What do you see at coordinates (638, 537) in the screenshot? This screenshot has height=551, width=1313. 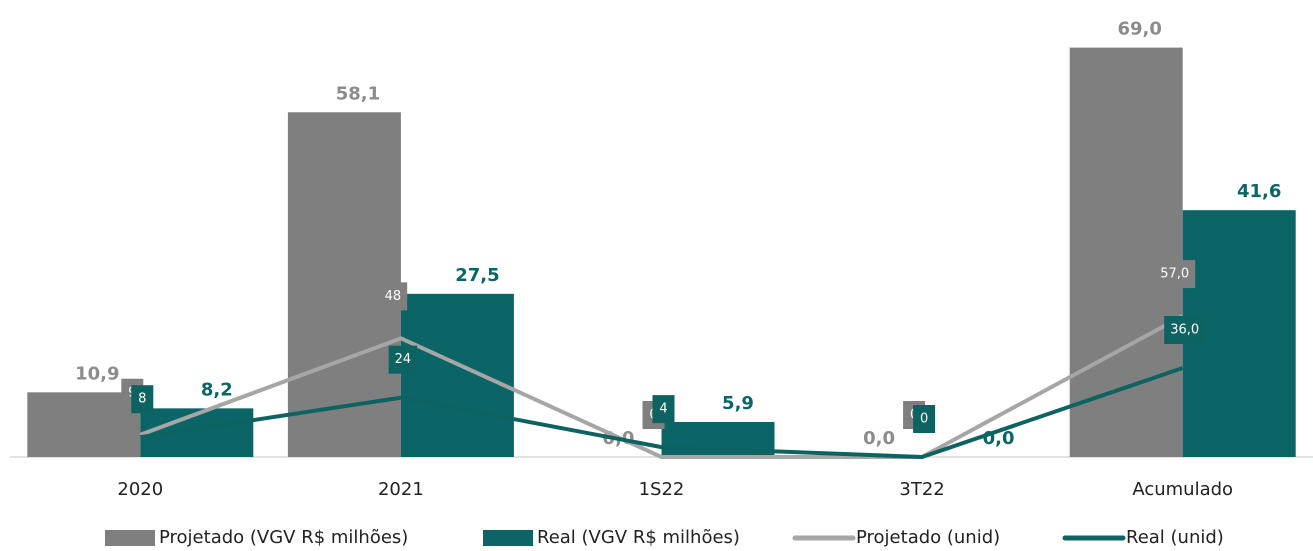 I see `legend-label: Real (VGV R$ milhões)` at bounding box center [638, 537].